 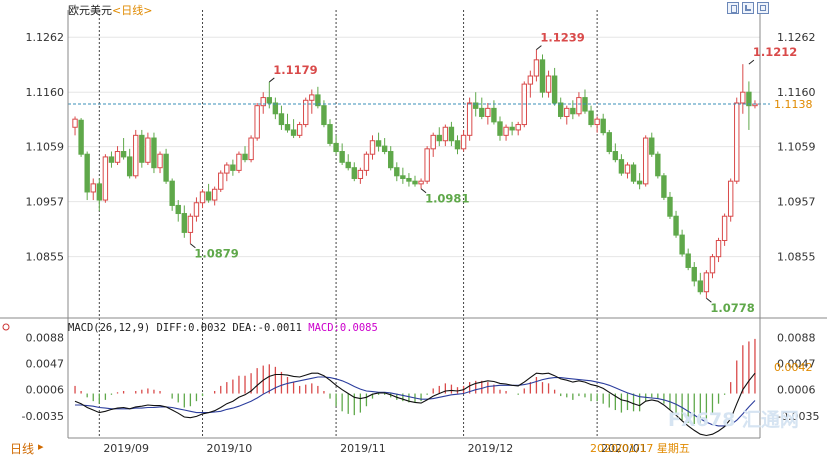 What do you see at coordinates (45, 364) in the screenshot?
I see `macd-tick-label-left: 0.0047` at bounding box center [45, 364].